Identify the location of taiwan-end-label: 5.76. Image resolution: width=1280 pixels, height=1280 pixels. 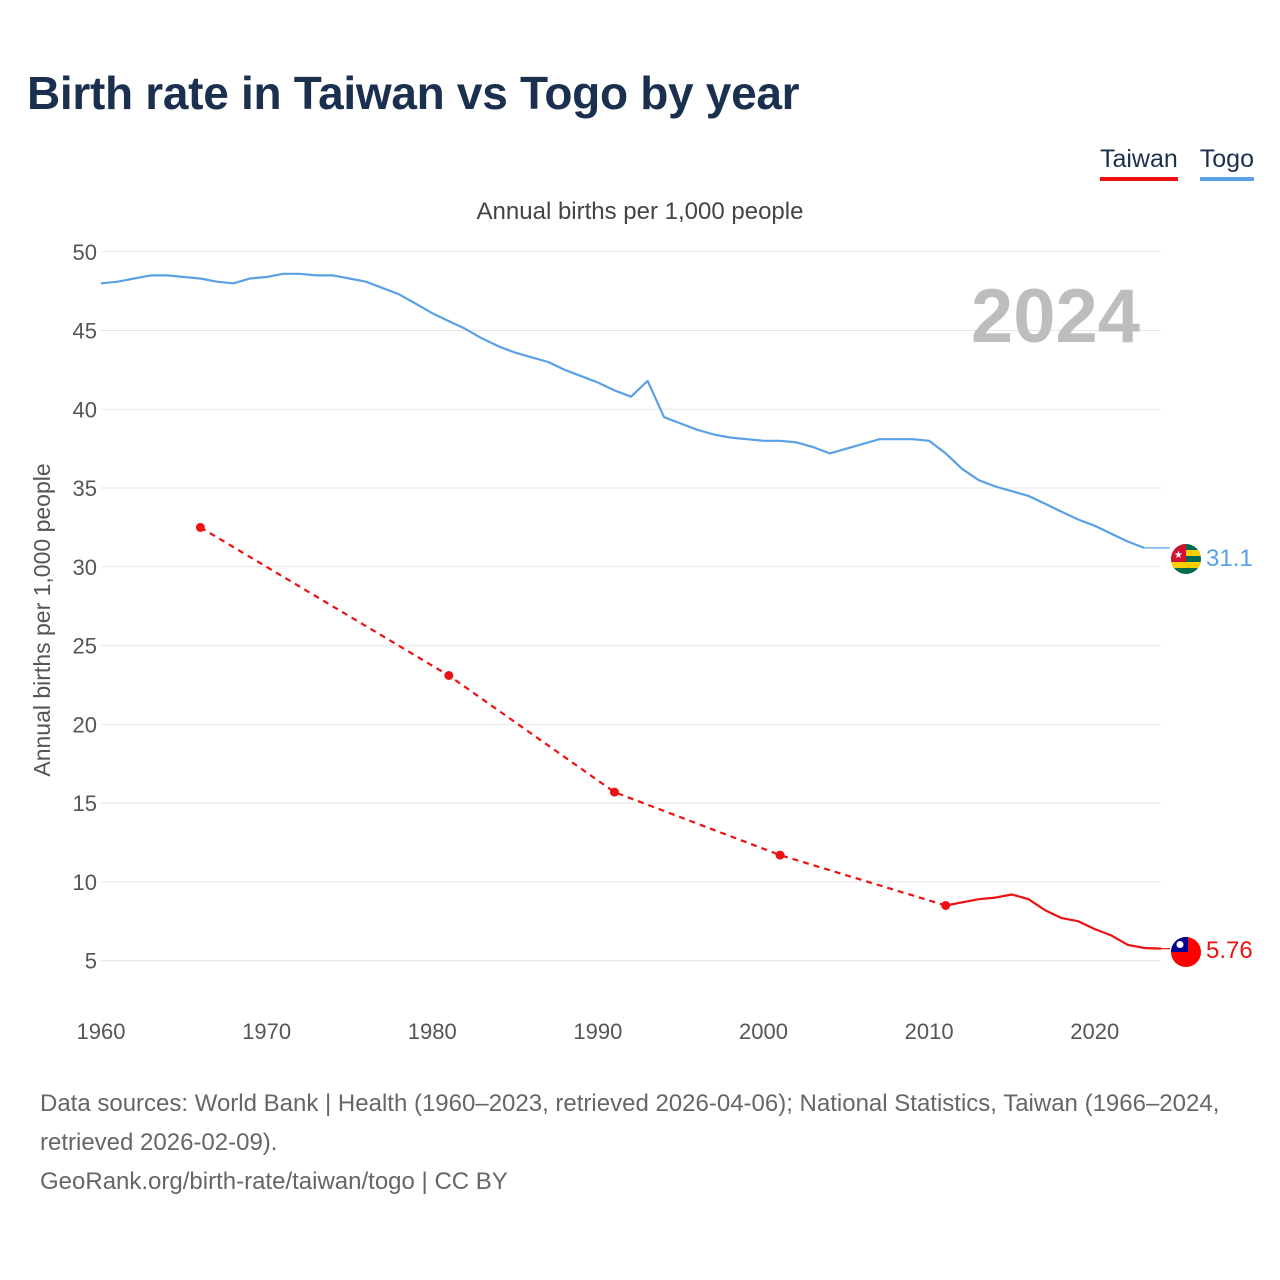
(1229, 950).